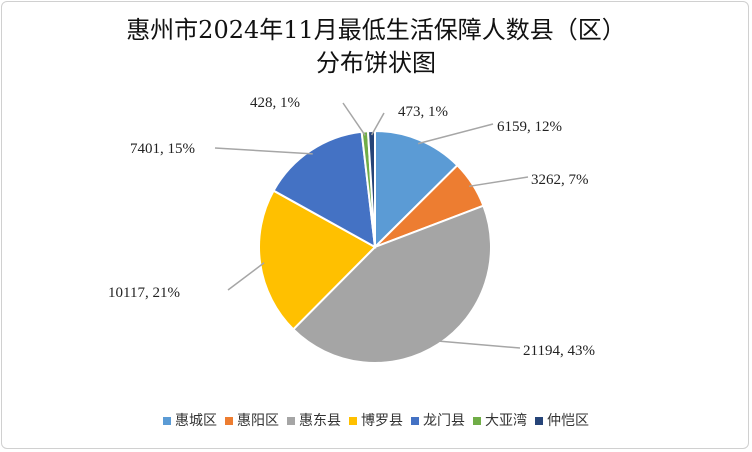  What do you see at coordinates (382, 421) in the screenshot?
I see `legend-label: 博罗县` at bounding box center [382, 421].